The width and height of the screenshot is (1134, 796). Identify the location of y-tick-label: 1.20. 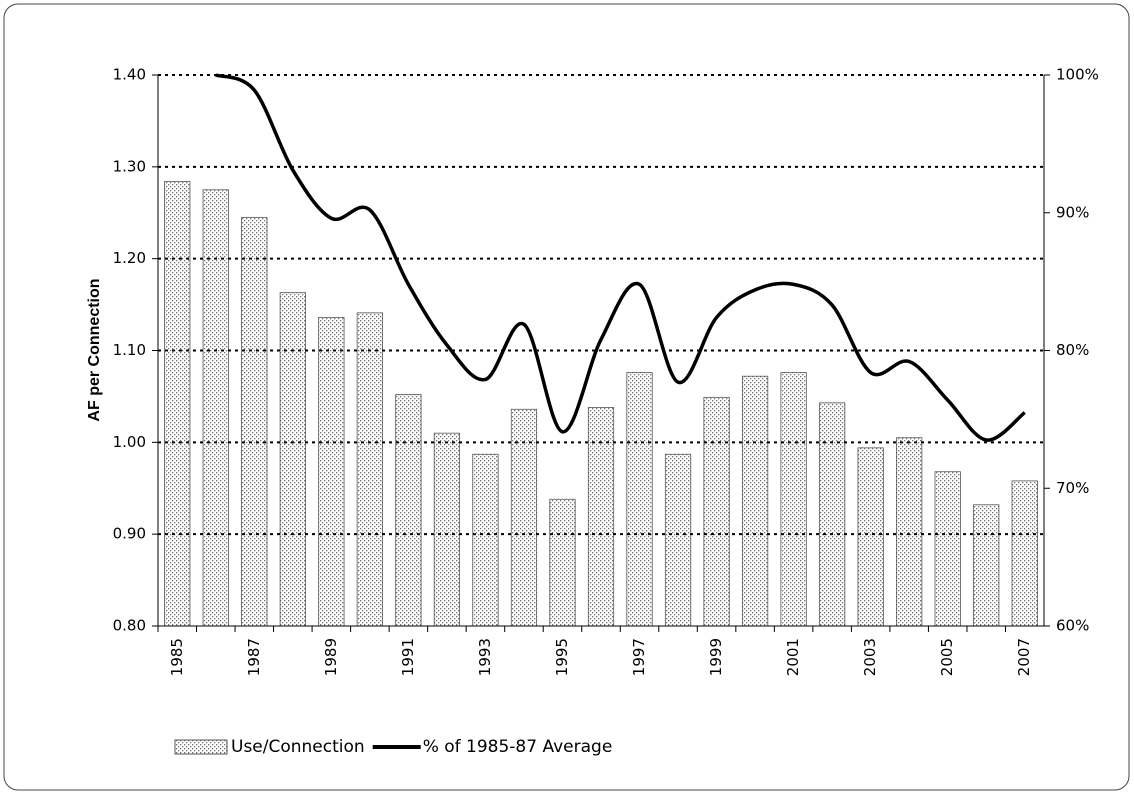
(129, 258).